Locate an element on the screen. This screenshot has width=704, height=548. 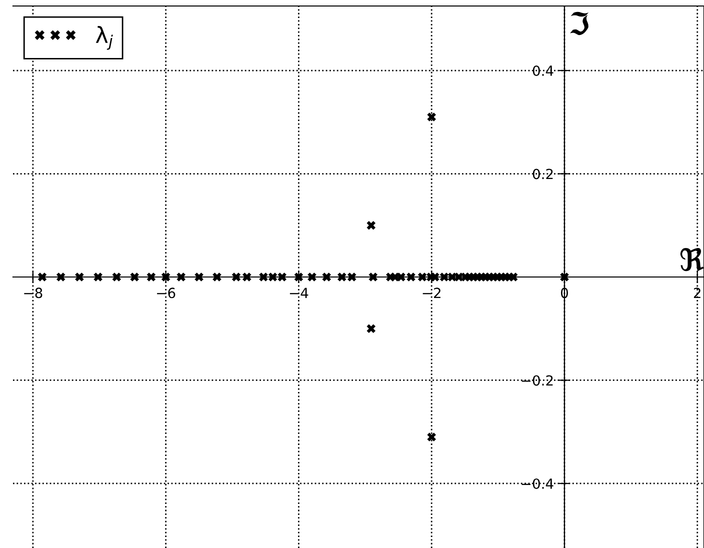
y-tick-label: 0.4 is located at coordinates (543, 70).